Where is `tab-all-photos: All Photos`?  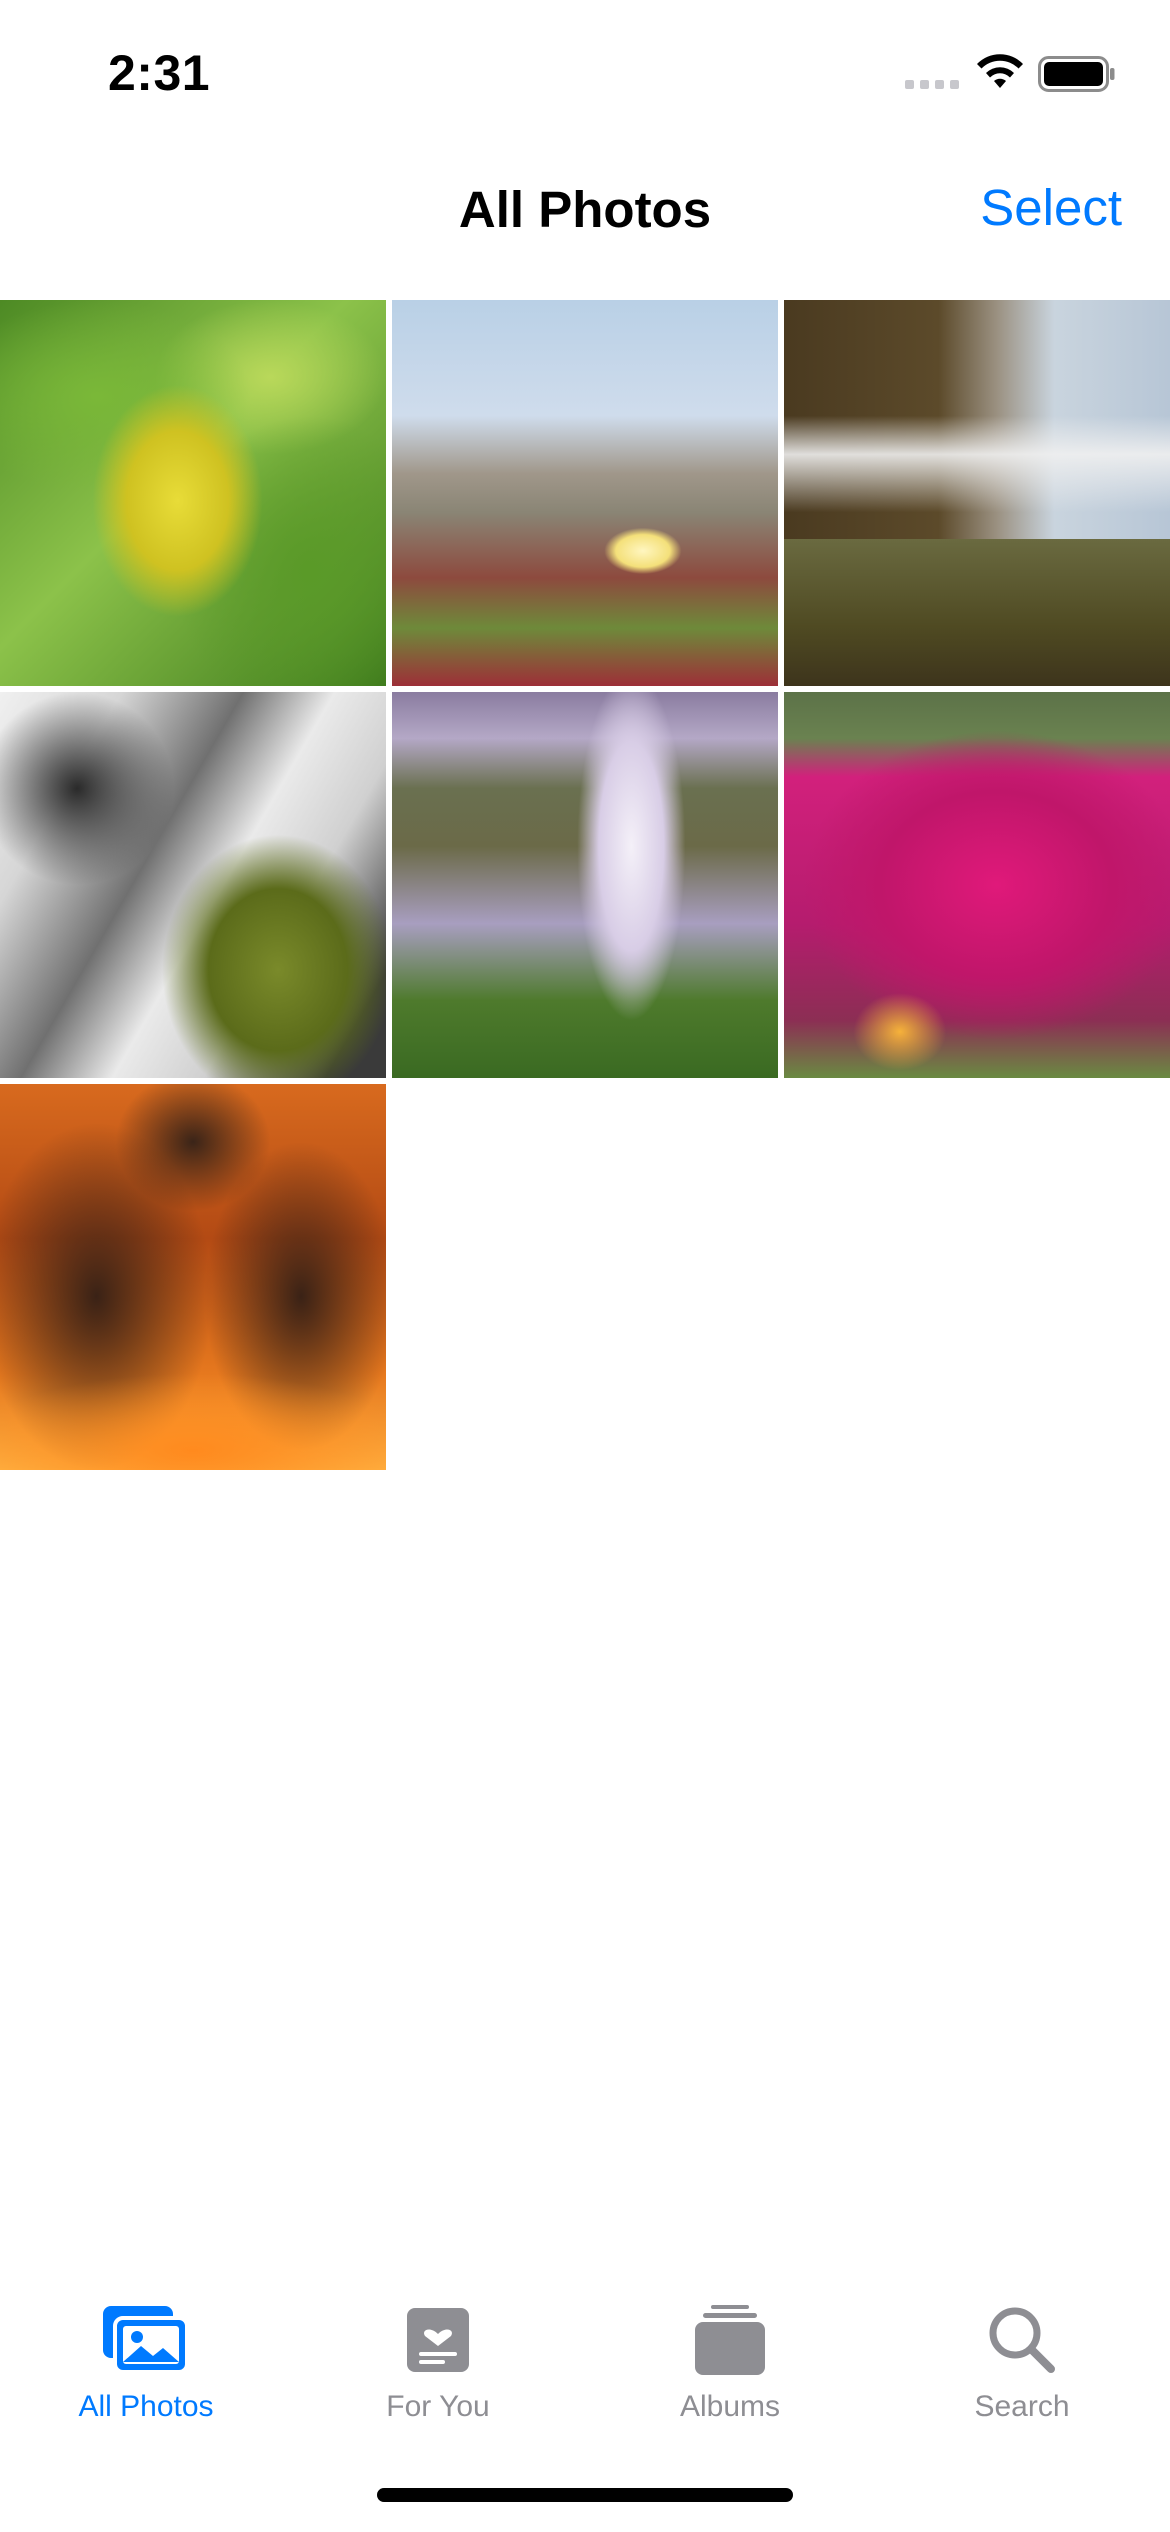 tab-all-photos: All Photos is located at coordinates (146, 2355).